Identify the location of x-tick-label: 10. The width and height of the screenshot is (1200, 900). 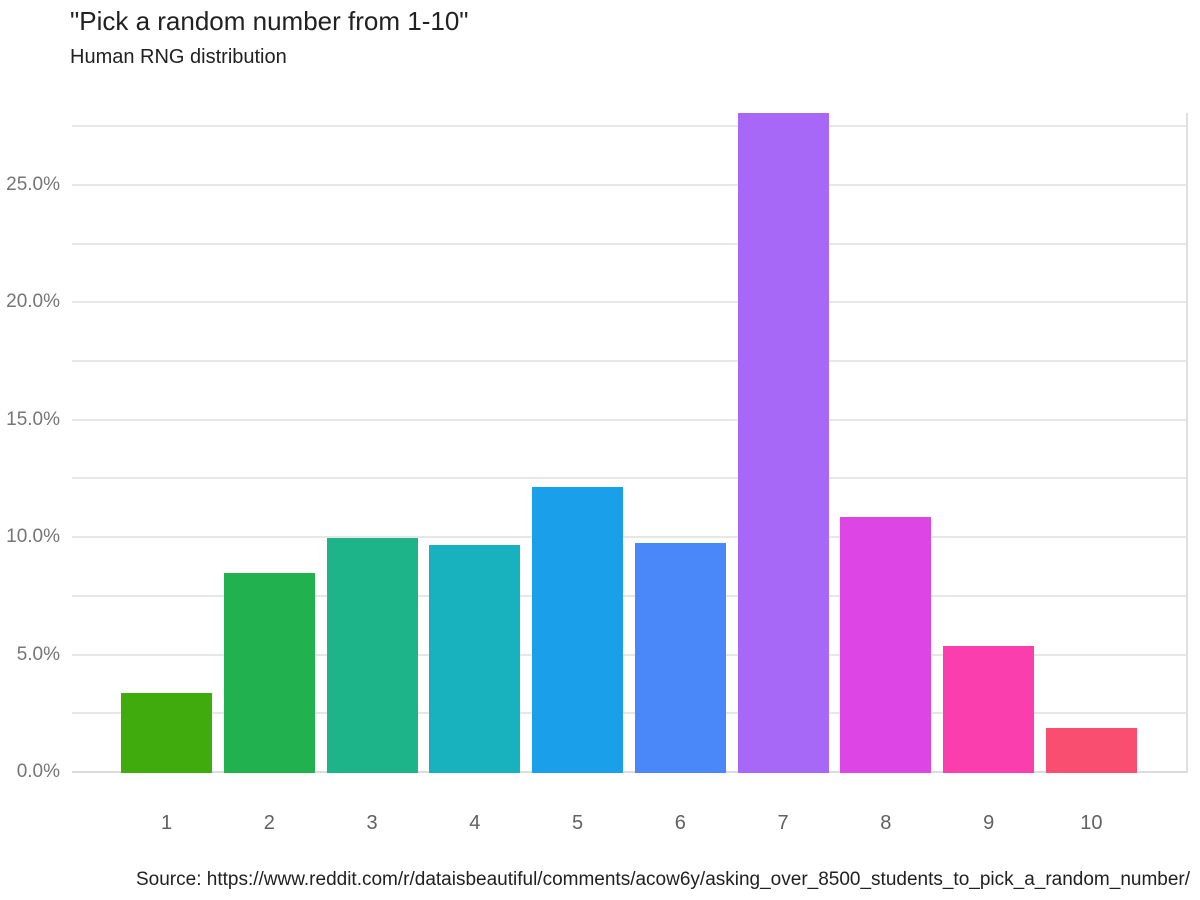
(1091, 823).